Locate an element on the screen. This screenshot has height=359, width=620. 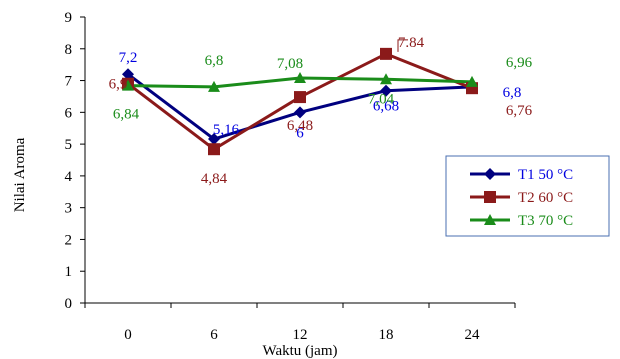
legend: T1 50 °C T2 60 °C T3 70 °C is located at coordinates (527, 196).